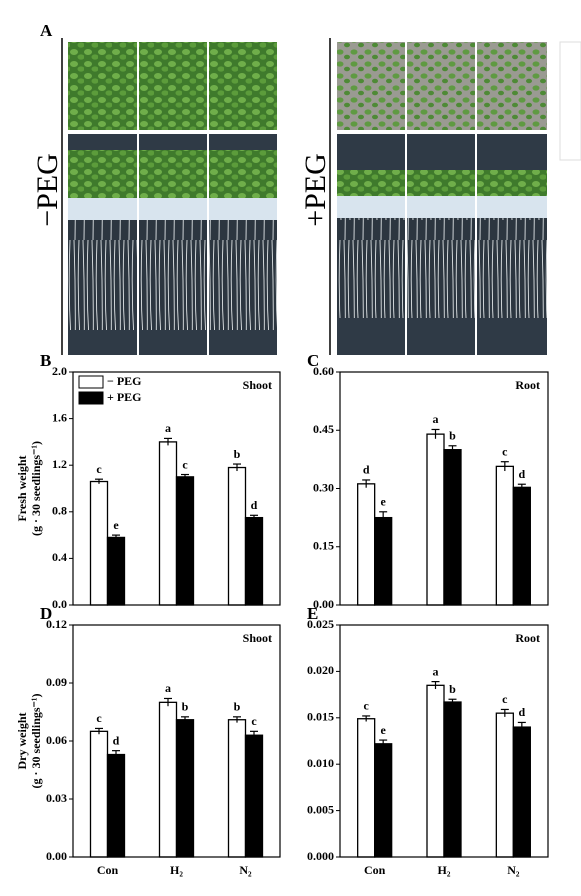 The height and width of the screenshot is (896, 581). What do you see at coordinates (323, 429) in the screenshot?
I see `y-tick-label: 0.45` at bounding box center [323, 429].